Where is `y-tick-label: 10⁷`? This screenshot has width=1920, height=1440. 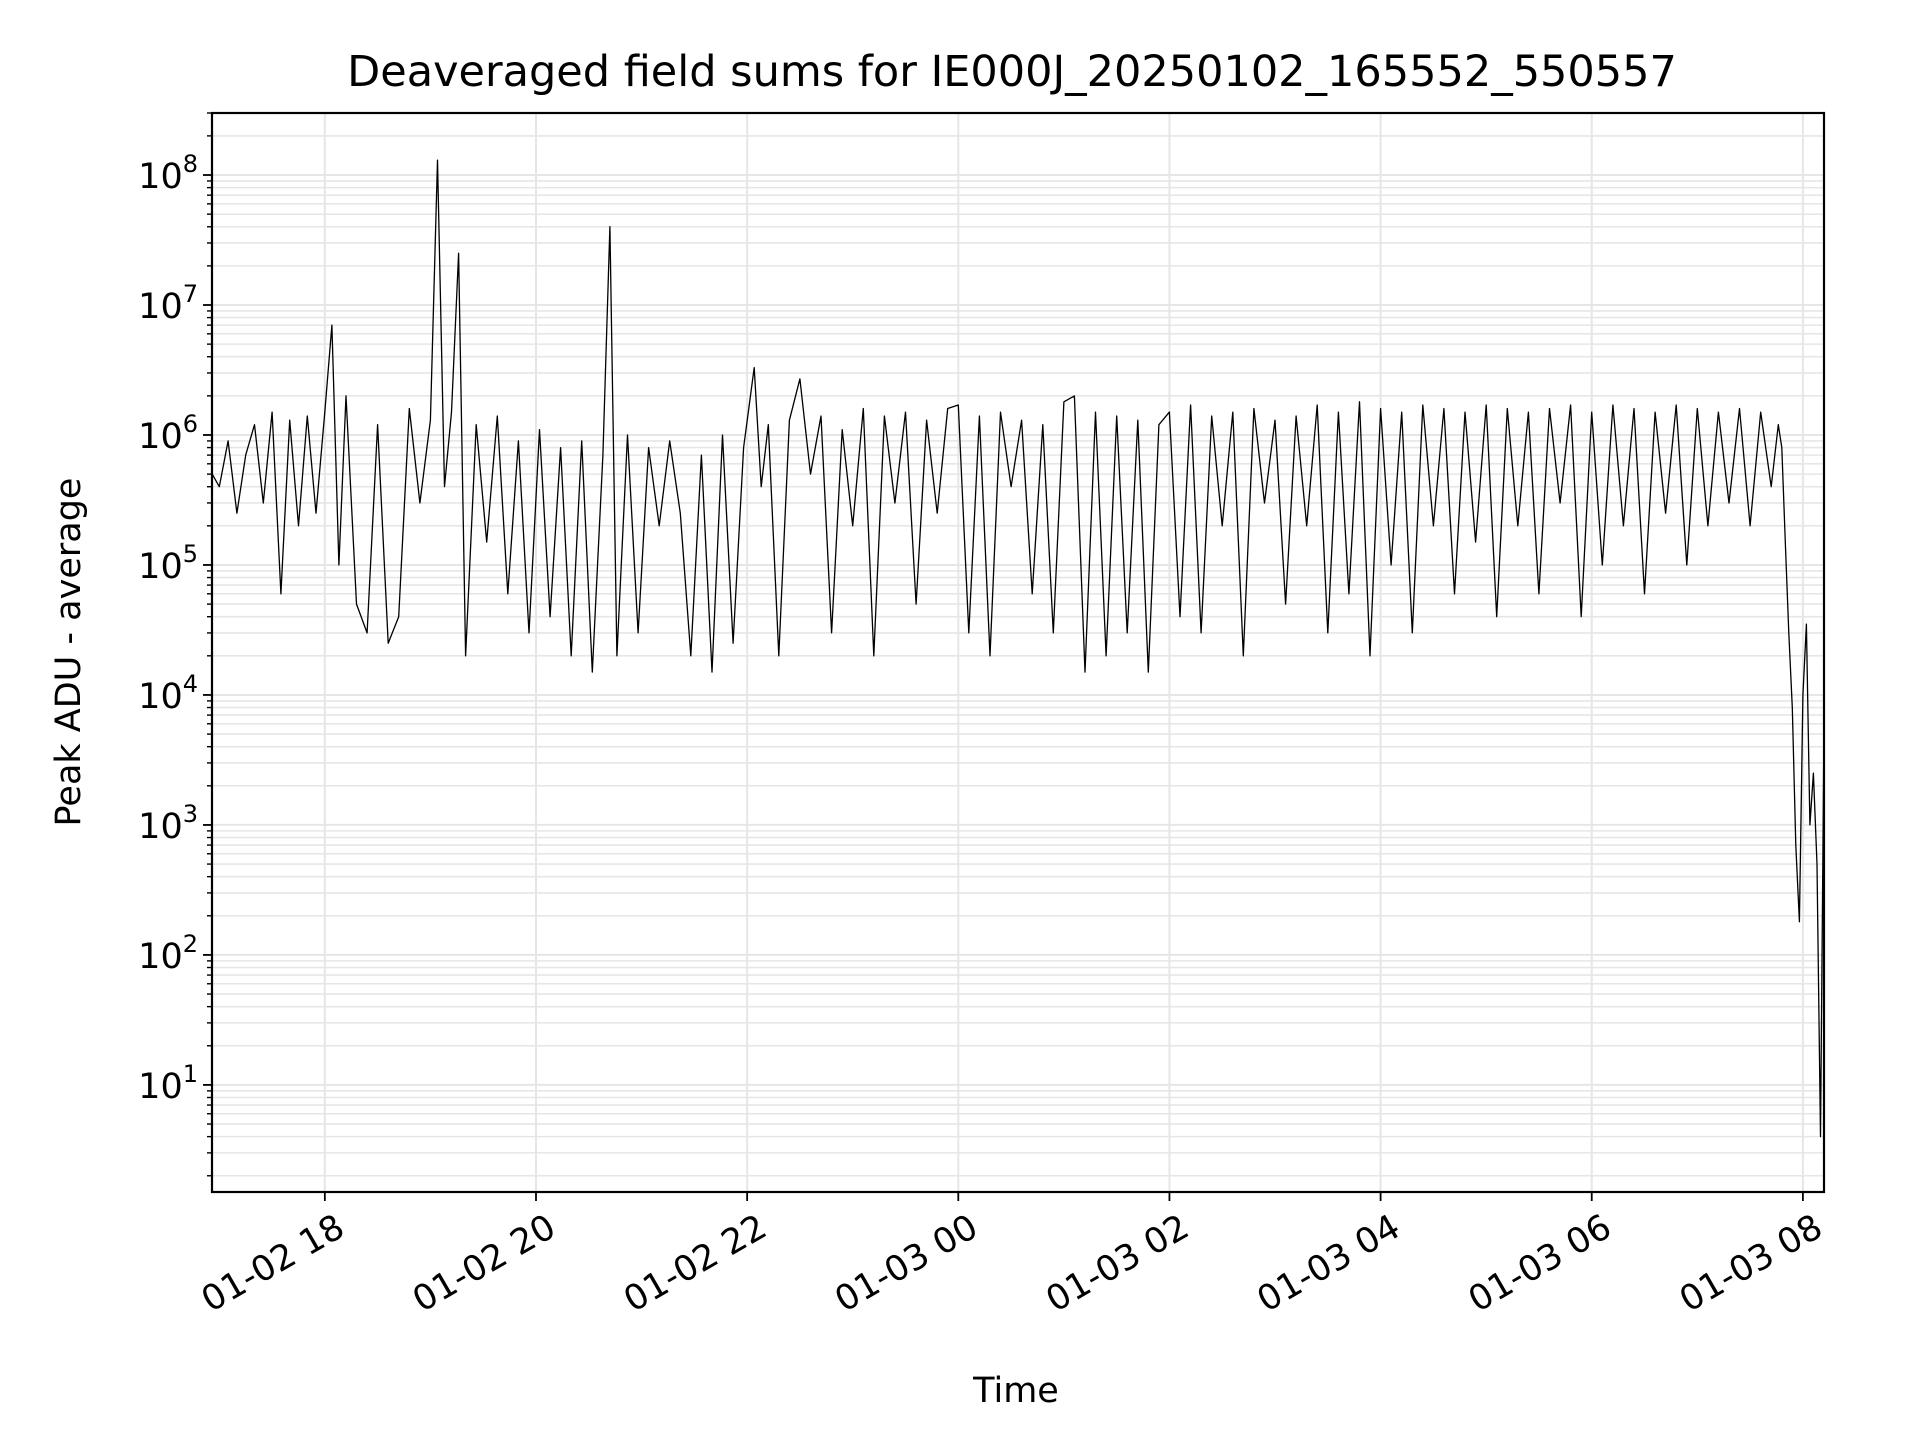 y-tick-label: 10⁷ is located at coordinates (168, 303).